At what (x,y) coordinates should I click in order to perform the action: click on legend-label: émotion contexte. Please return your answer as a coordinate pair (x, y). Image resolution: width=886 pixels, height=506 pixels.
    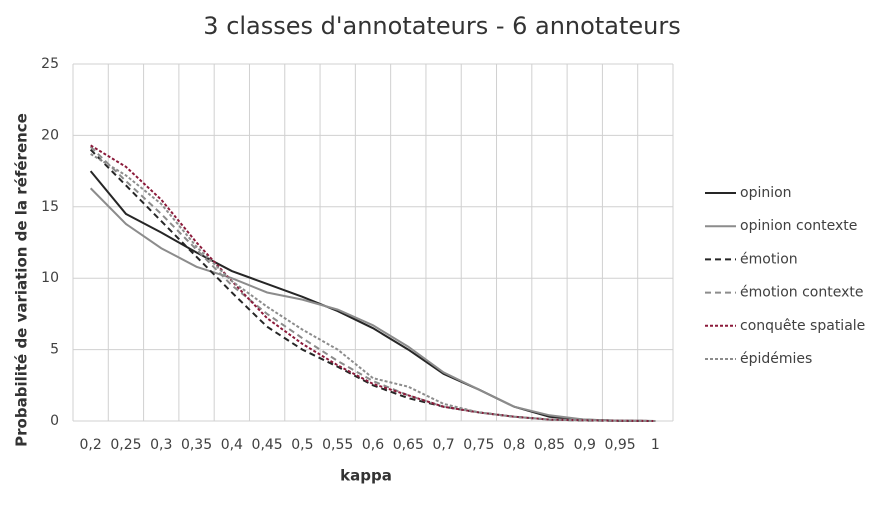
    Looking at the image, I should click on (801, 293).